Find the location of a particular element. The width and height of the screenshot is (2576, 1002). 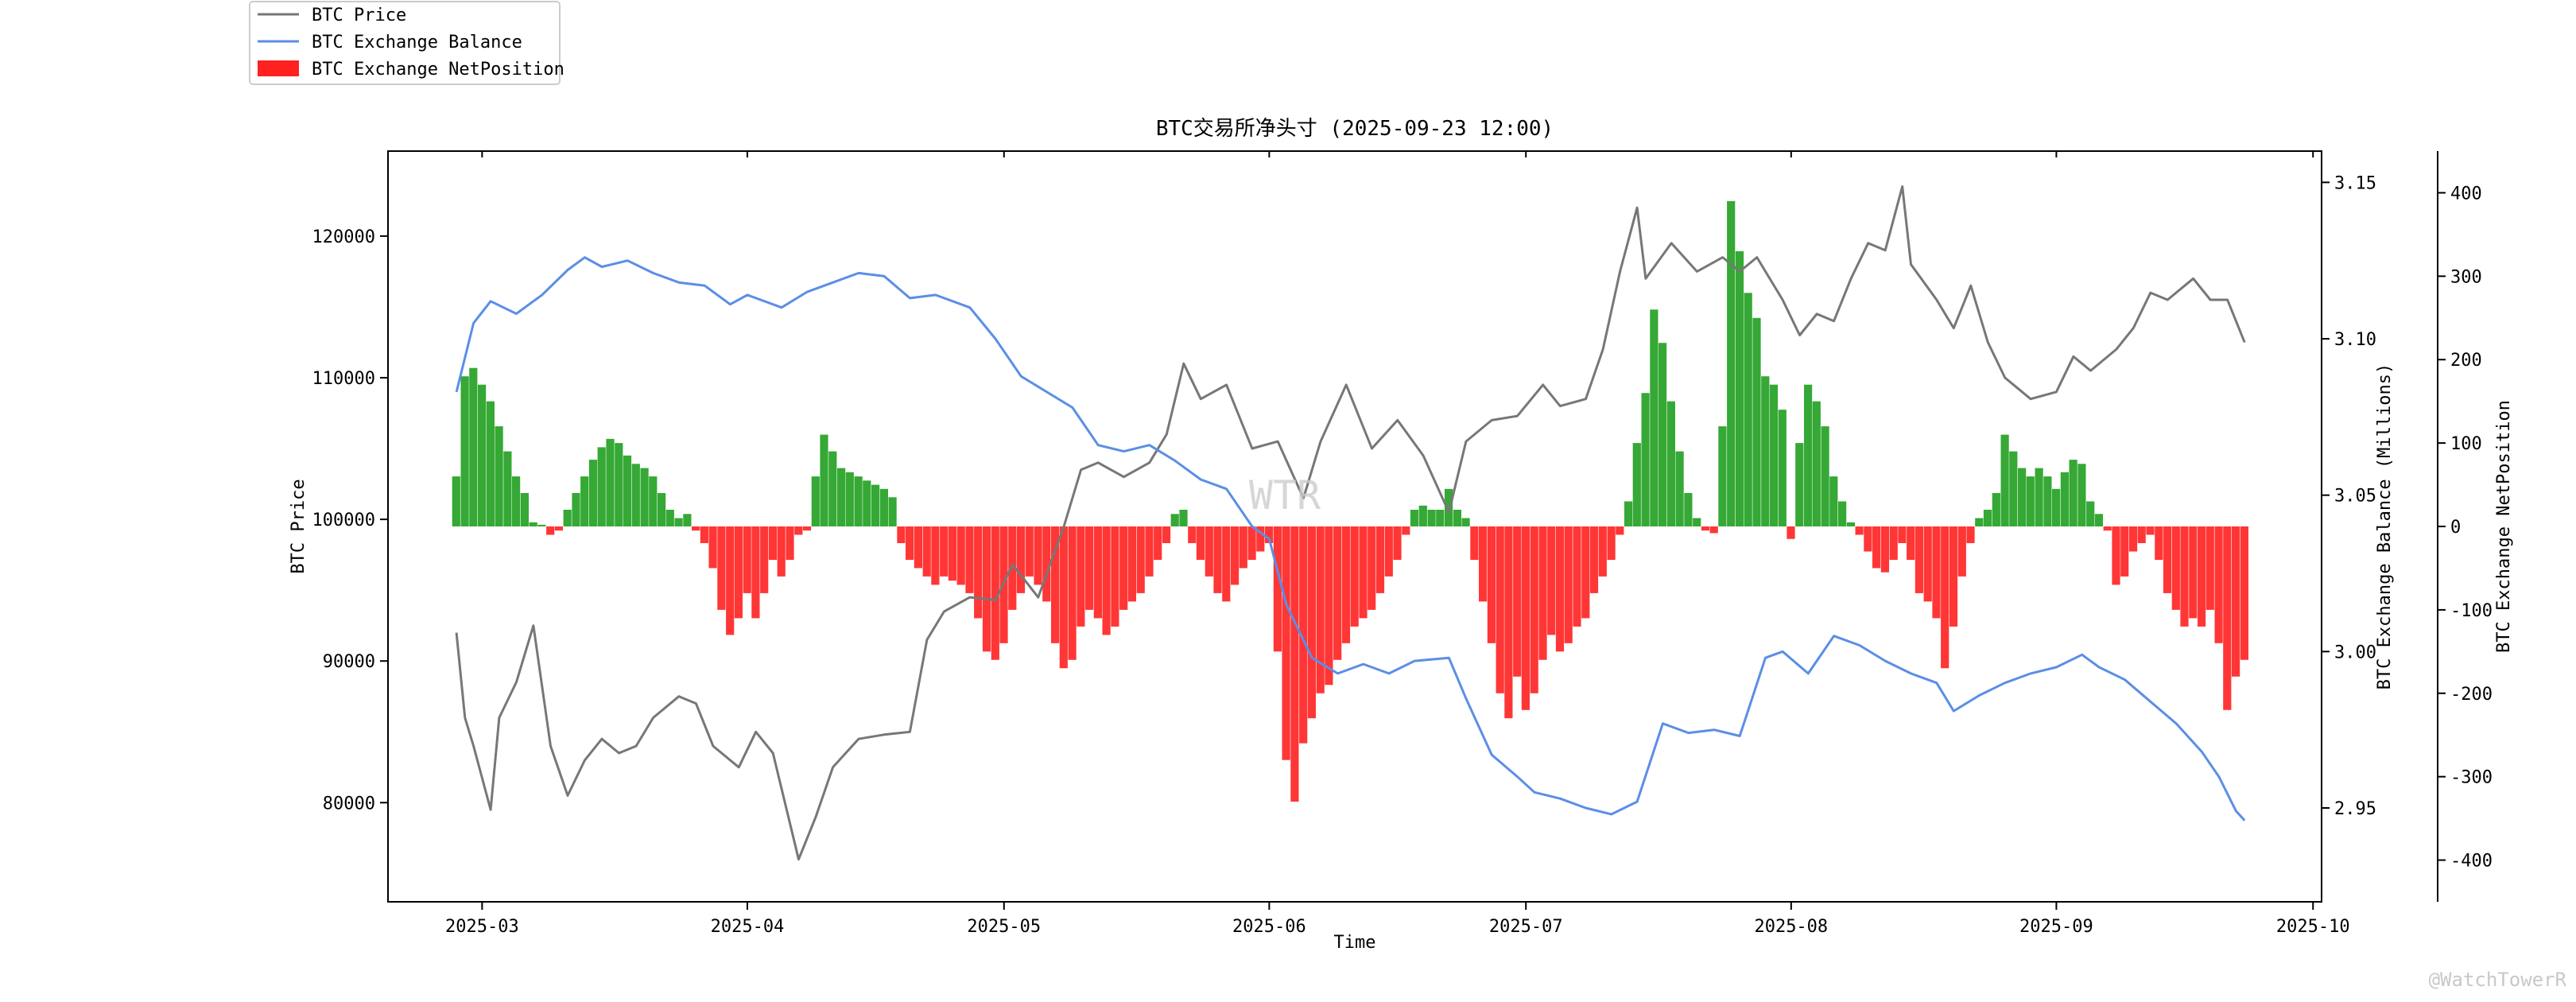

netposition-tick-label-4: 0 is located at coordinates (2455, 528).